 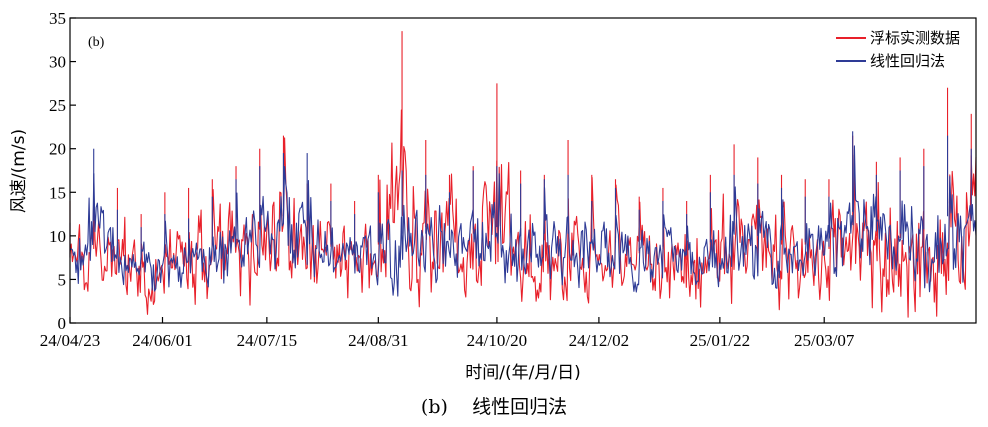 I want to click on x-tick-label: 25/03/07, so click(x=824, y=340).